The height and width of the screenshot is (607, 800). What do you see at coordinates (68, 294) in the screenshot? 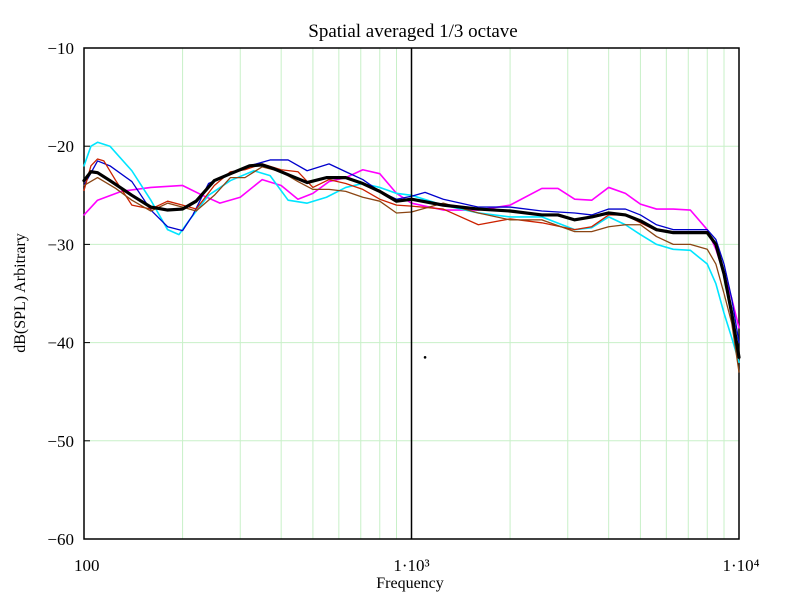
I see `y-axis: −10 −20 −30 −40 −50 −60` at bounding box center [68, 294].